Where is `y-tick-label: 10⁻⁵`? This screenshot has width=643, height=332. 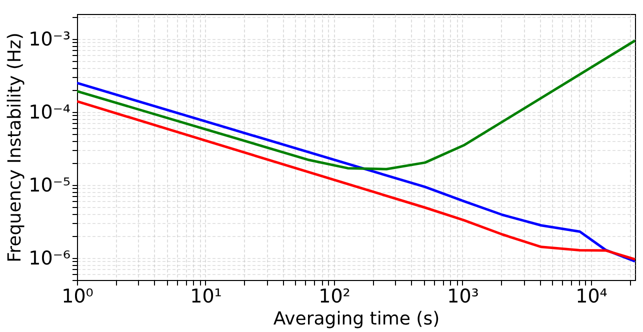 y-tick-label: 10⁻⁵ is located at coordinates (49, 185).